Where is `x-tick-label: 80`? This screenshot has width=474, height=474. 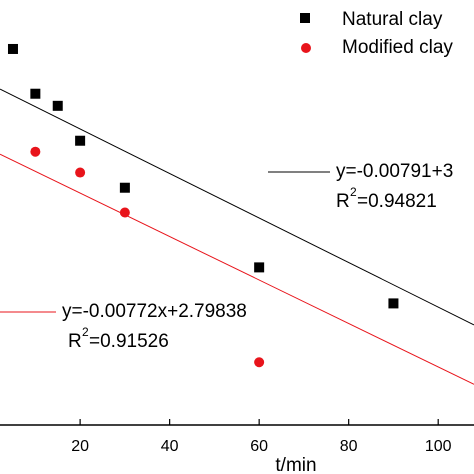 x-tick-label: 80 is located at coordinates (349, 446).